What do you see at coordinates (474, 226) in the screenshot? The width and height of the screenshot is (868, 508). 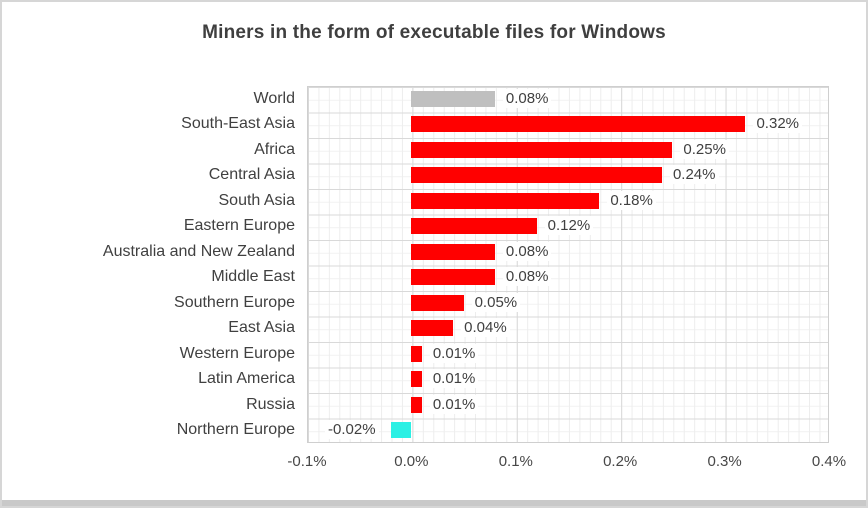 I see `bar-eastern-europe` at bounding box center [474, 226].